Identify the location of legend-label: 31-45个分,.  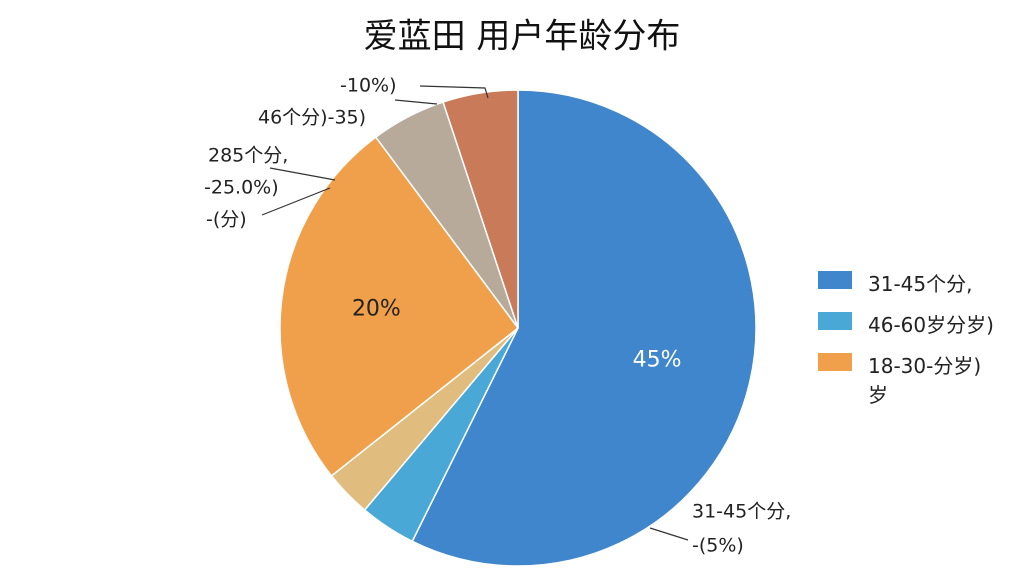
(920, 284).